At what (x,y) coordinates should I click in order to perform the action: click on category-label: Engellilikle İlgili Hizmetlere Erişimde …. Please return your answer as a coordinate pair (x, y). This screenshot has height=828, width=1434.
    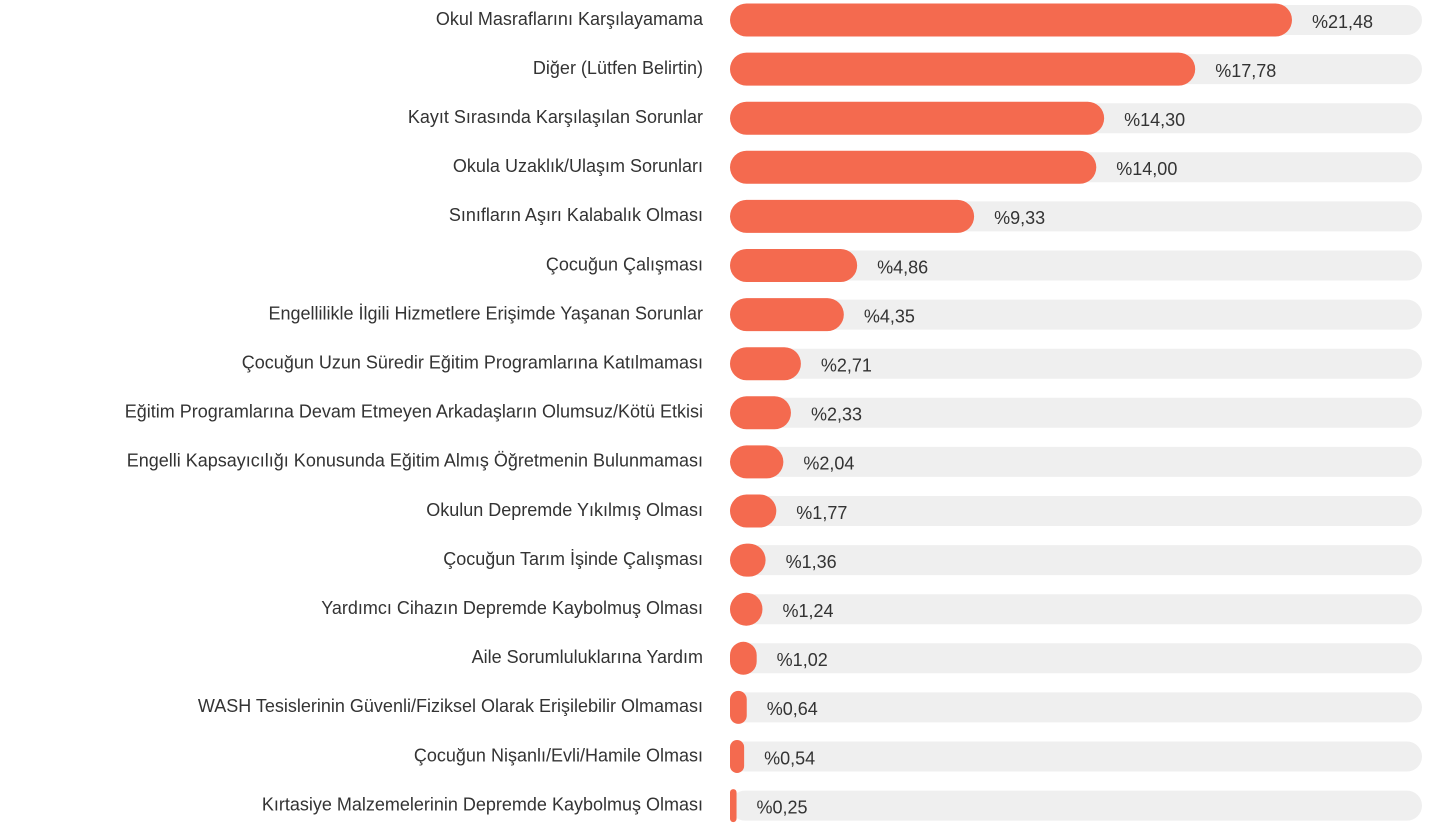
    Looking at the image, I should click on (485, 313).